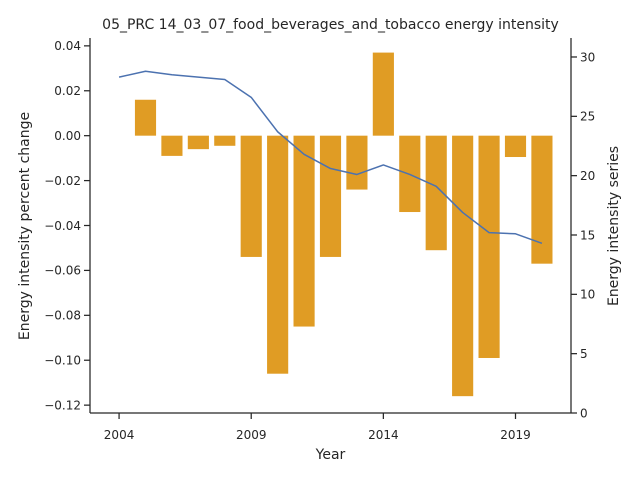  What do you see at coordinates (587, 57) in the screenshot?
I see `y-right-tick-label: 30` at bounding box center [587, 57].